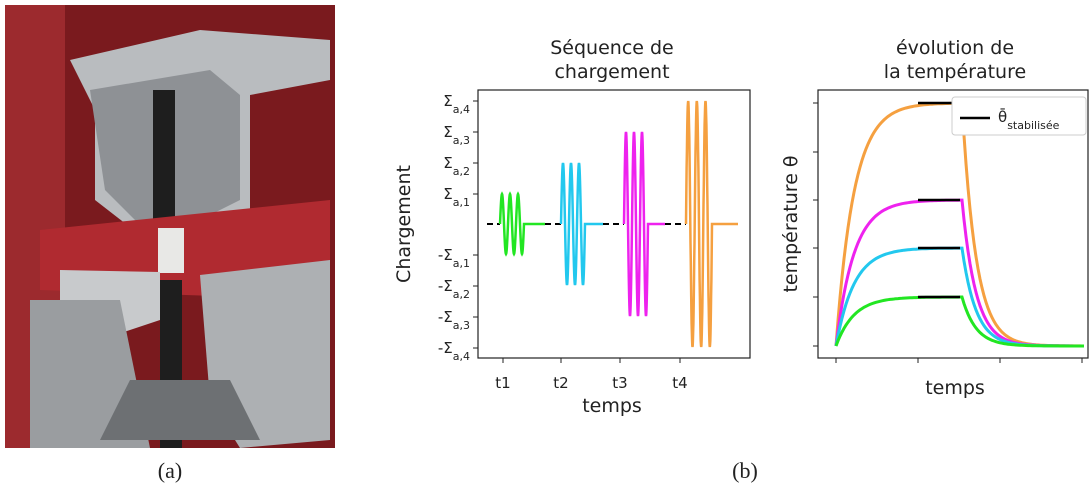 Image resolution: width=1092 pixels, height=491 pixels. Describe the element at coordinates (955, 48) in the screenshot. I see `chart-title: évolution de` at that location.